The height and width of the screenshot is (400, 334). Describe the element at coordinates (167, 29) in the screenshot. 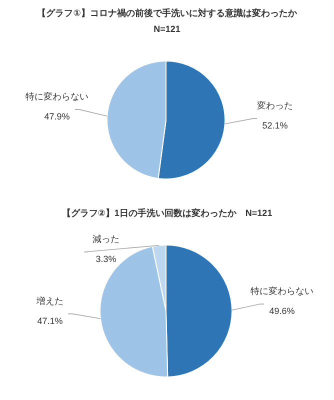

I see `chart-subtitle: N=121` at that location.